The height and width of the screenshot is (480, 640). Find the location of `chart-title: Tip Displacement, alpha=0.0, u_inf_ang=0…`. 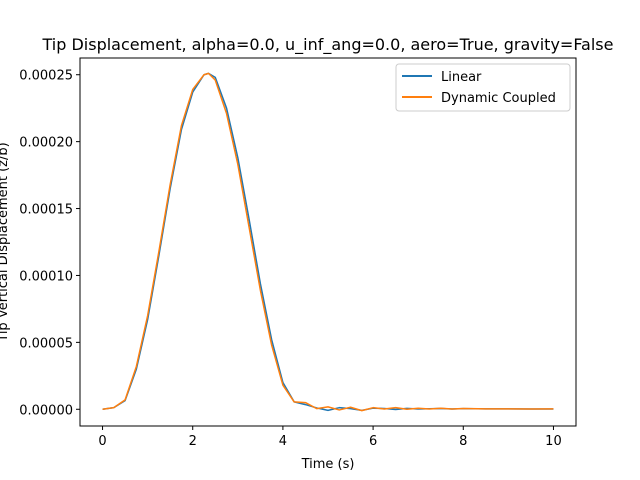

chart-title: Tip Displacement, alpha=0.0, u_inf_ang=0… is located at coordinates (328, 45).